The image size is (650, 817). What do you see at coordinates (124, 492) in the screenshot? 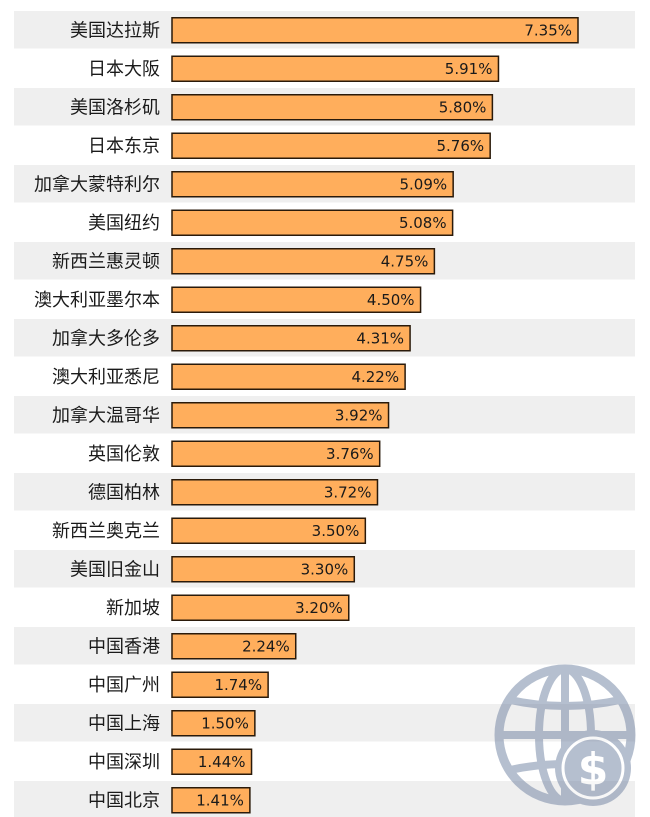
I see `category-label: 德国柏林` at bounding box center [124, 492].